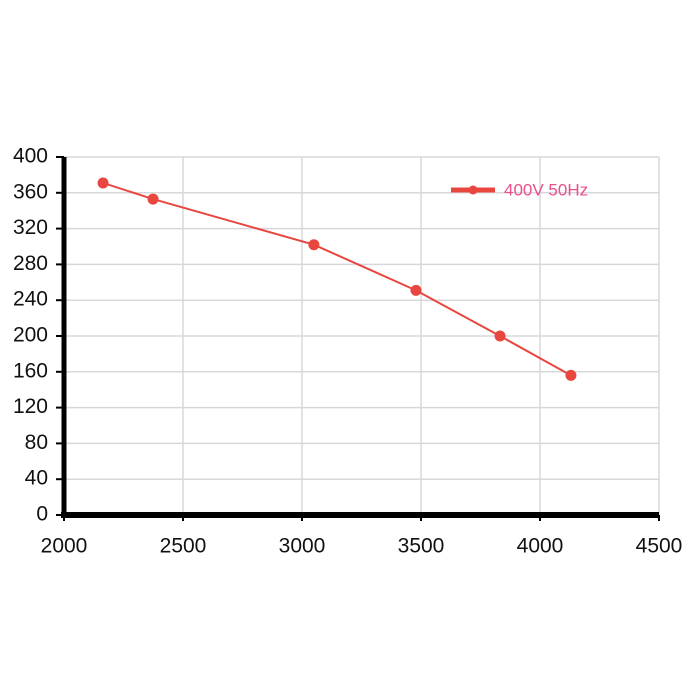 This screenshot has width=700, height=700. I want to click on y-tick-label: 360, so click(30, 191).